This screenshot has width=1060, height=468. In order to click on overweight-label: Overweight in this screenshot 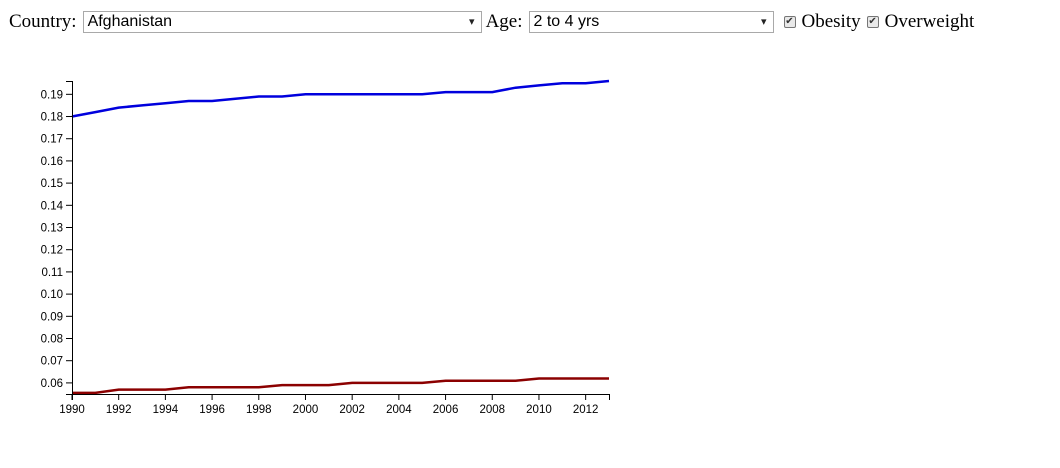, I will do `click(929, 21)`.